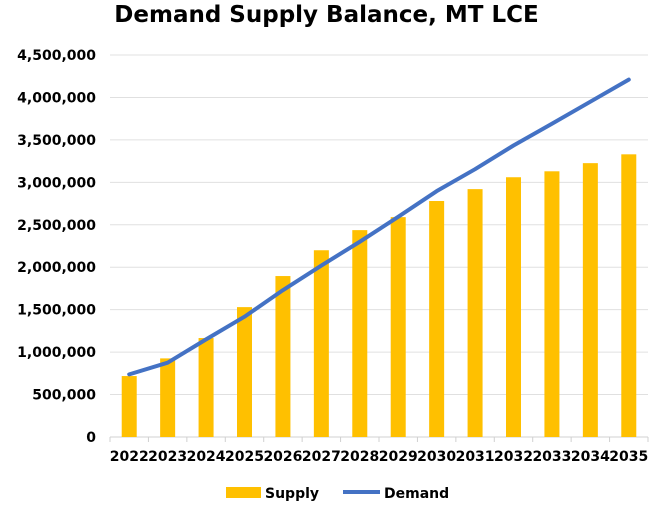 This screenshot has height=505, width=653. What do you see at coordinates (56, 56) in the screenshot?
I see `y-tick-label: 4,500,000` at bounding box center [56, 56].